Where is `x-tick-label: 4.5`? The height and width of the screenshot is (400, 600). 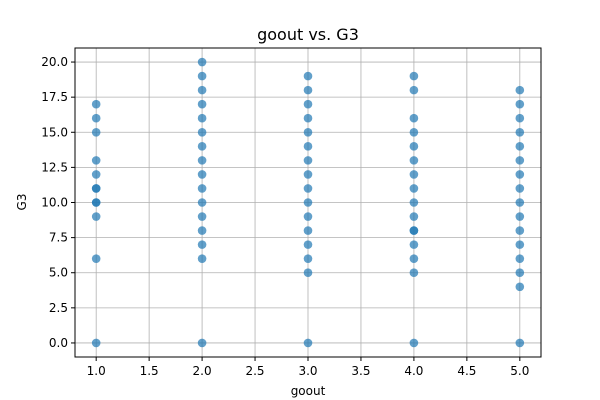 x-tick-label: 4.5 is located at coordinates (466, 371).